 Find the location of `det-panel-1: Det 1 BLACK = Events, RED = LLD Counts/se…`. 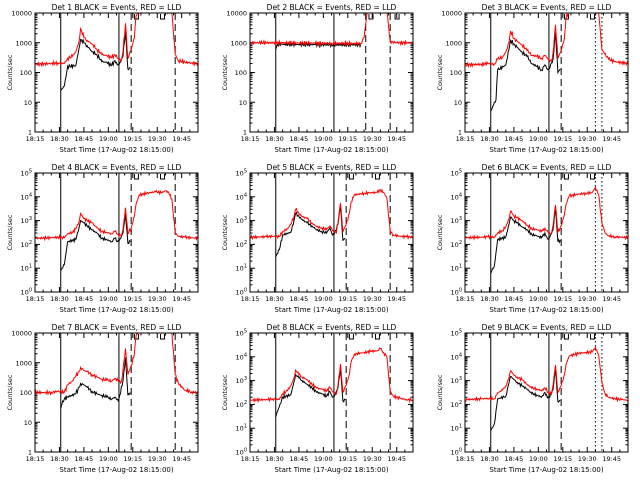

det-panel-1: Det 1 BLACK = Events, RED = LLD Counts/se… is located at coordinates (102, 78).